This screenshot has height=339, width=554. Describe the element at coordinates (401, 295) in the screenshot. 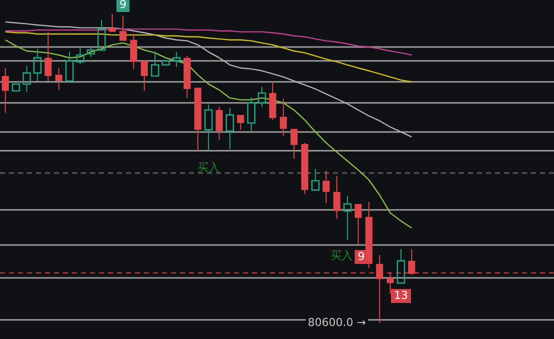

I see `annotation: 13` at that location.